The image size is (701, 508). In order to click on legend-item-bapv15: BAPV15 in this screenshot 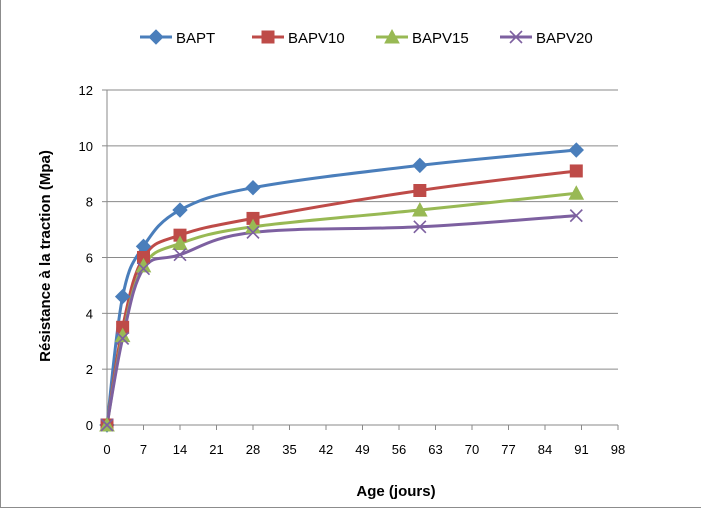, I will do `click(422, 37)`.